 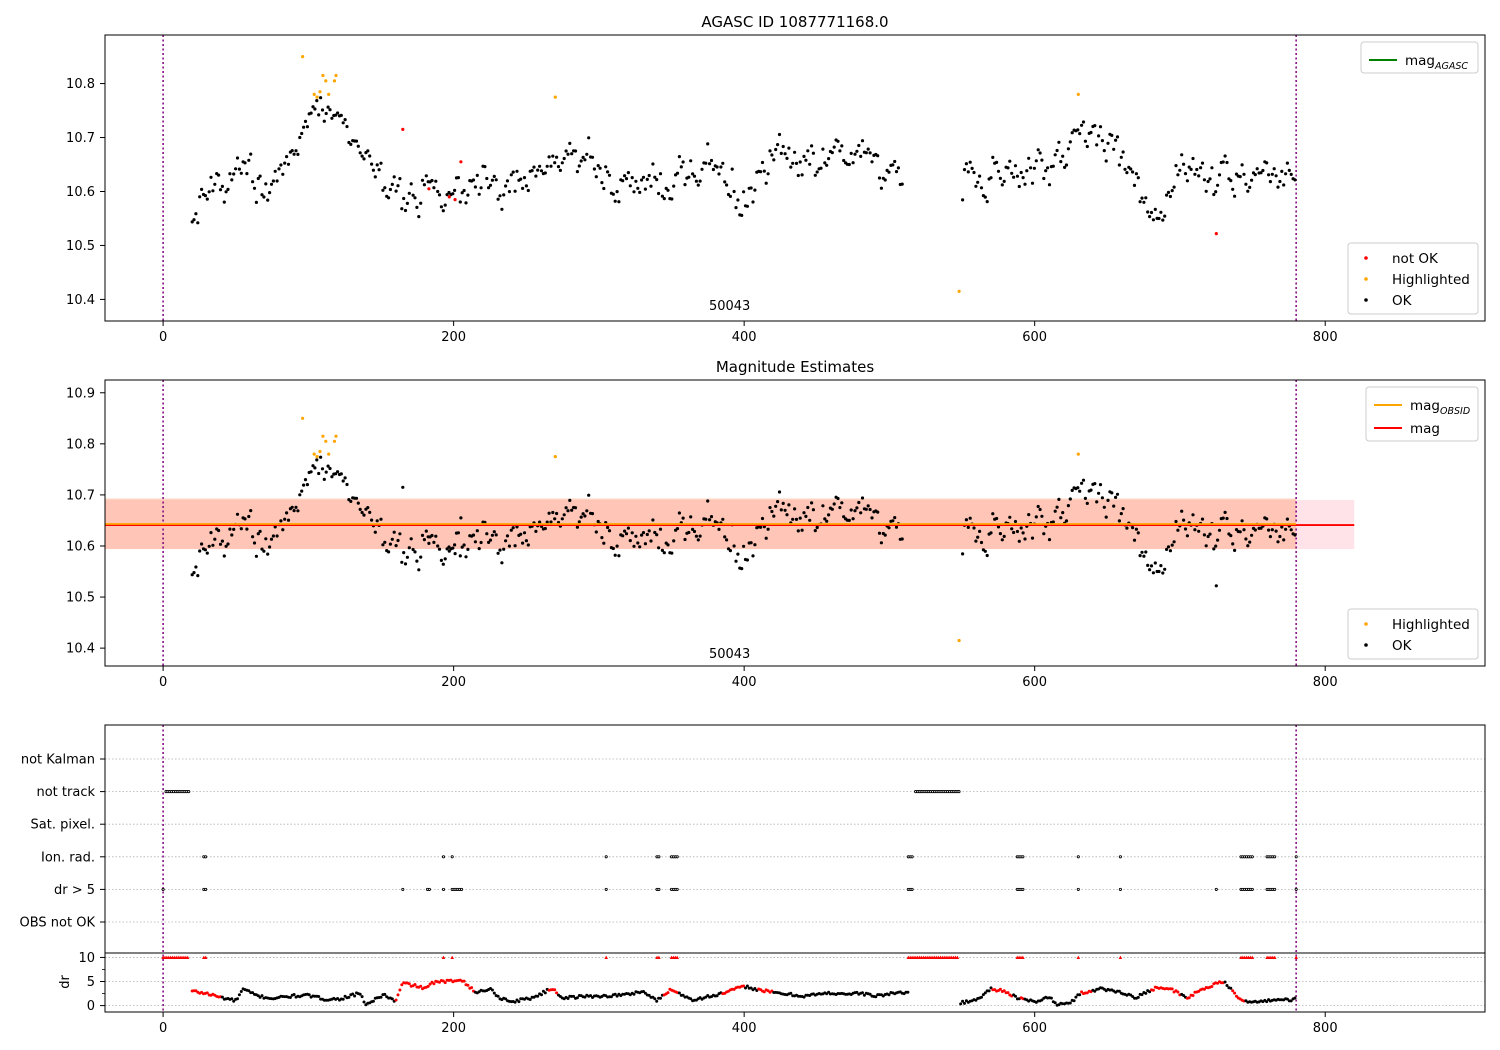 I want to click on x-tick-label: 200, so click(x=453, y=1028).